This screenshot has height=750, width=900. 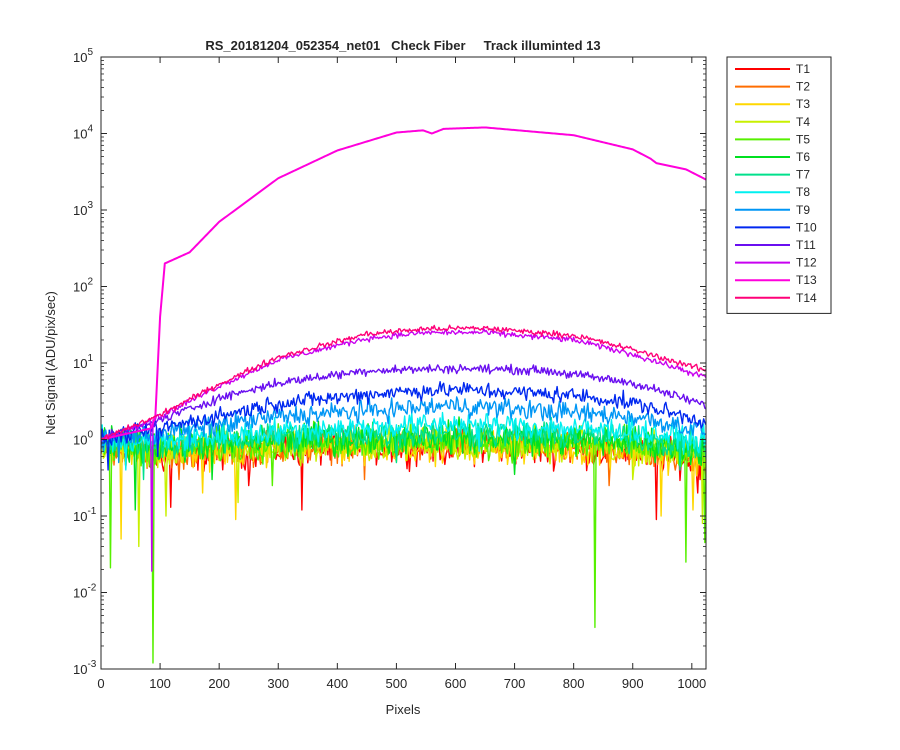 What do you see at coordinates (803, 157) in the screenshot?
I see `legend-label-t6: T6` at bounding box center [803, 157].